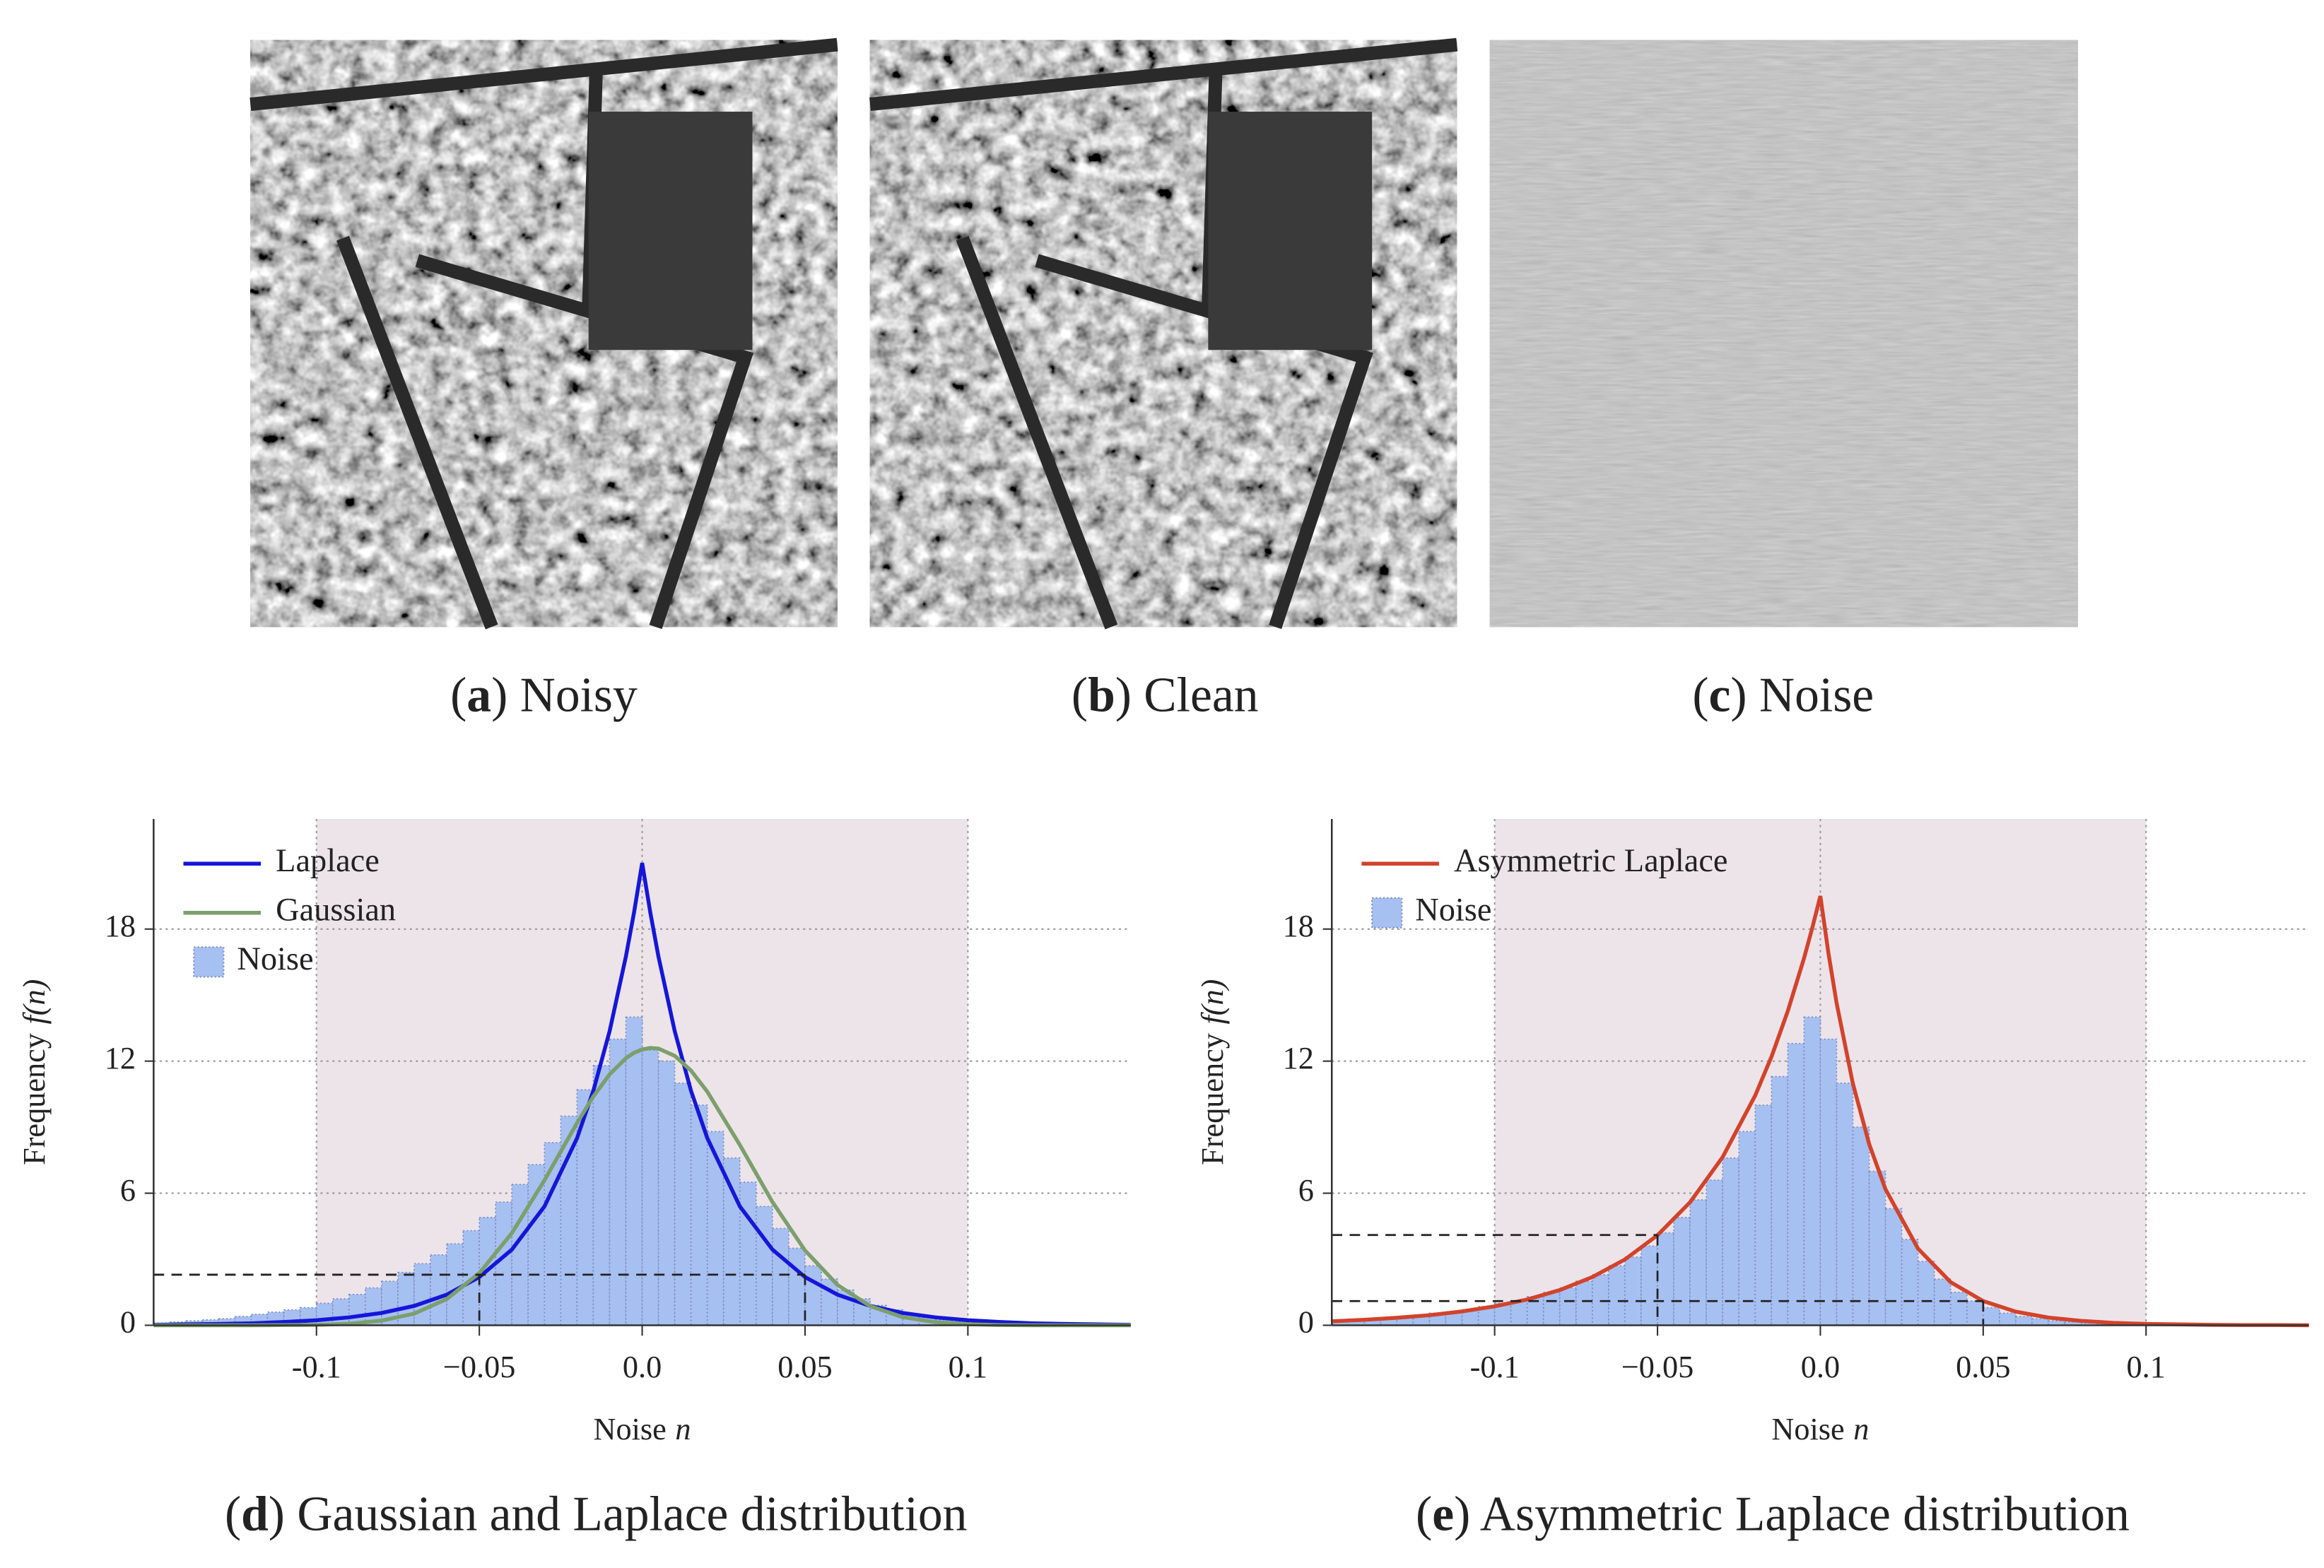 Image resolution: width=2324 pixels, height=1568 pixels. What do you see at coordinates (1101, 695) in the screenshot?
I see `caption-part: b` at bounding box center [1101, 695].